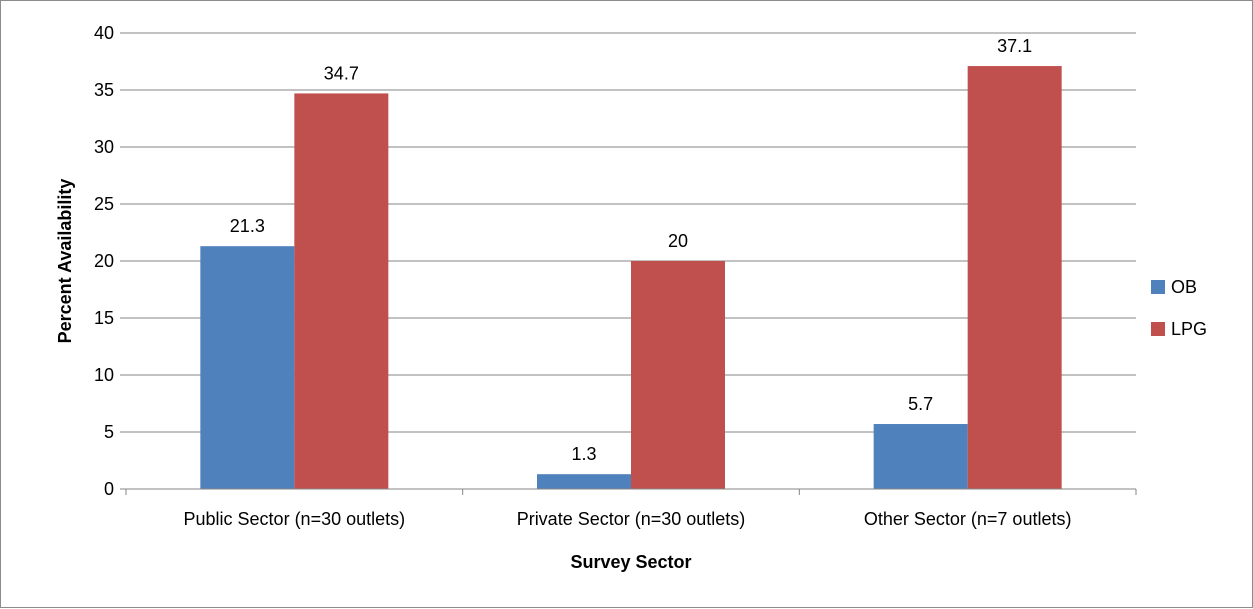  Describe the element at coordinates (1158, 287) in the screenshot. I see `legend-swatch-ob` at that location.